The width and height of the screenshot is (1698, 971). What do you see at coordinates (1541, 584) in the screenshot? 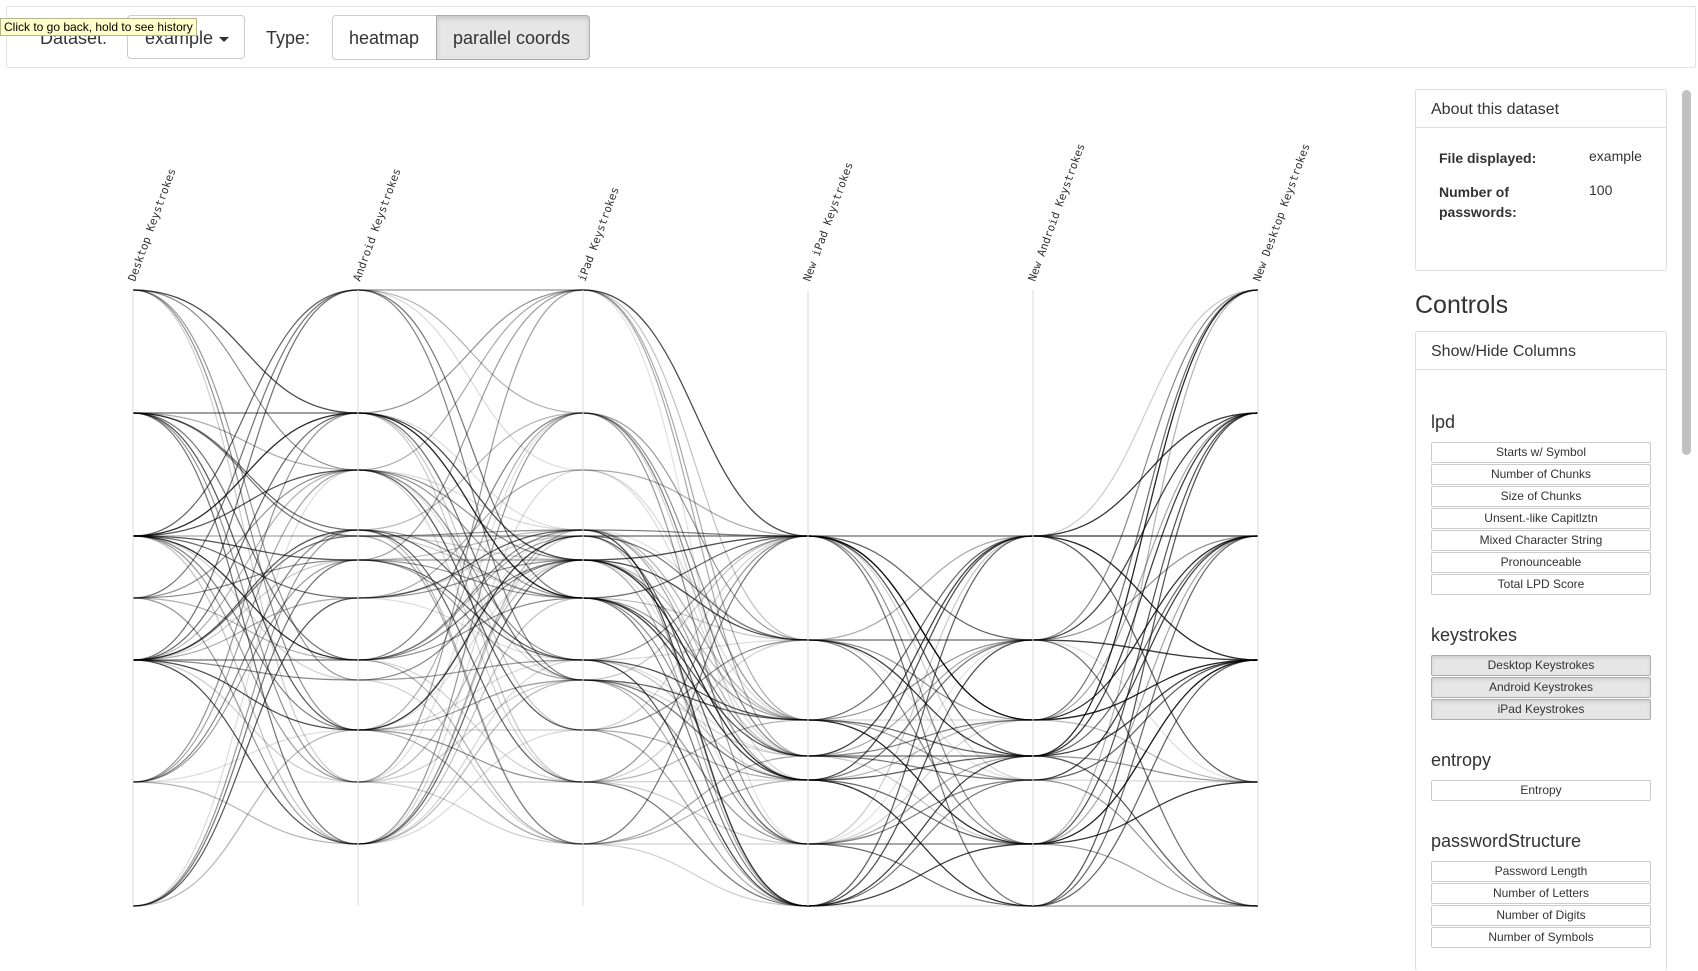
I see `column-toggle-total-lpd-score: Total LPD Score` at bounding box center [1541, 584].